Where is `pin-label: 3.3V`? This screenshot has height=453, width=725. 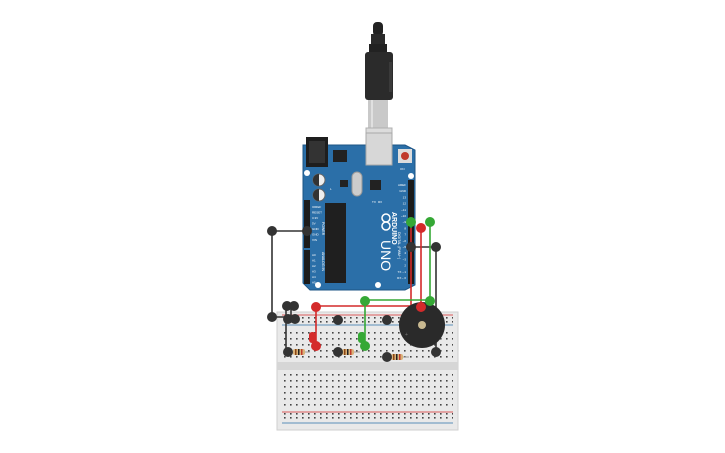
pin-label: 3.3V is located at coordinates (315, 218).